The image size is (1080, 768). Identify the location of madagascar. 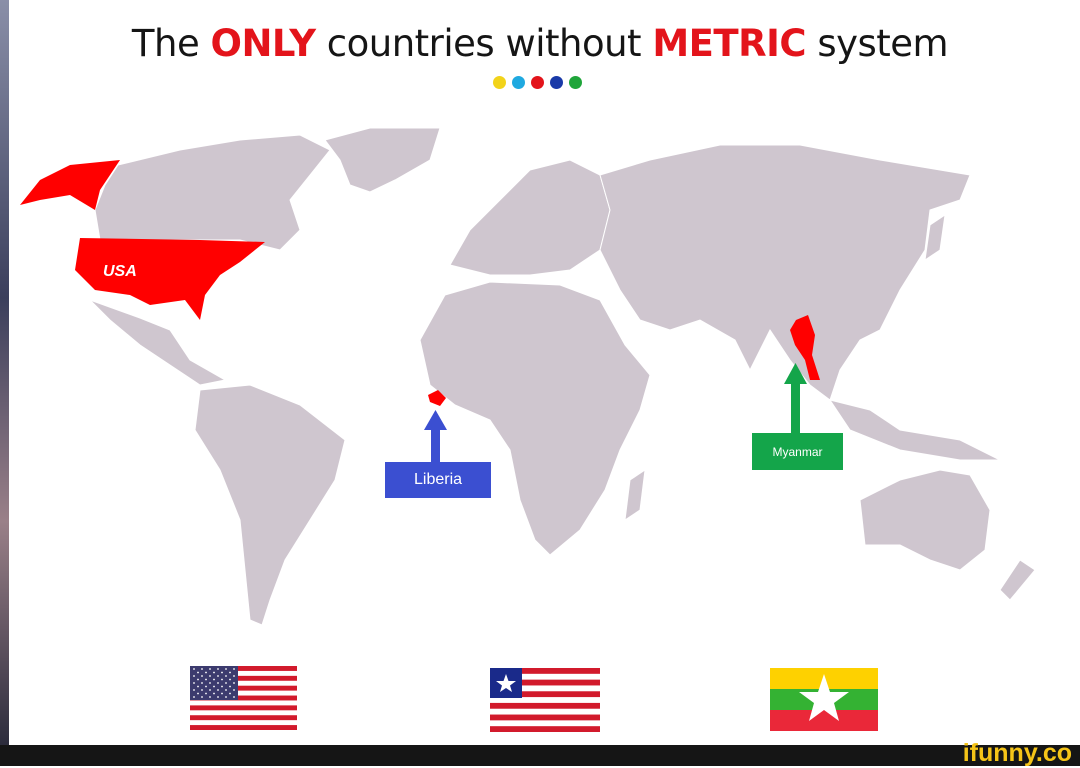
(635, 495).